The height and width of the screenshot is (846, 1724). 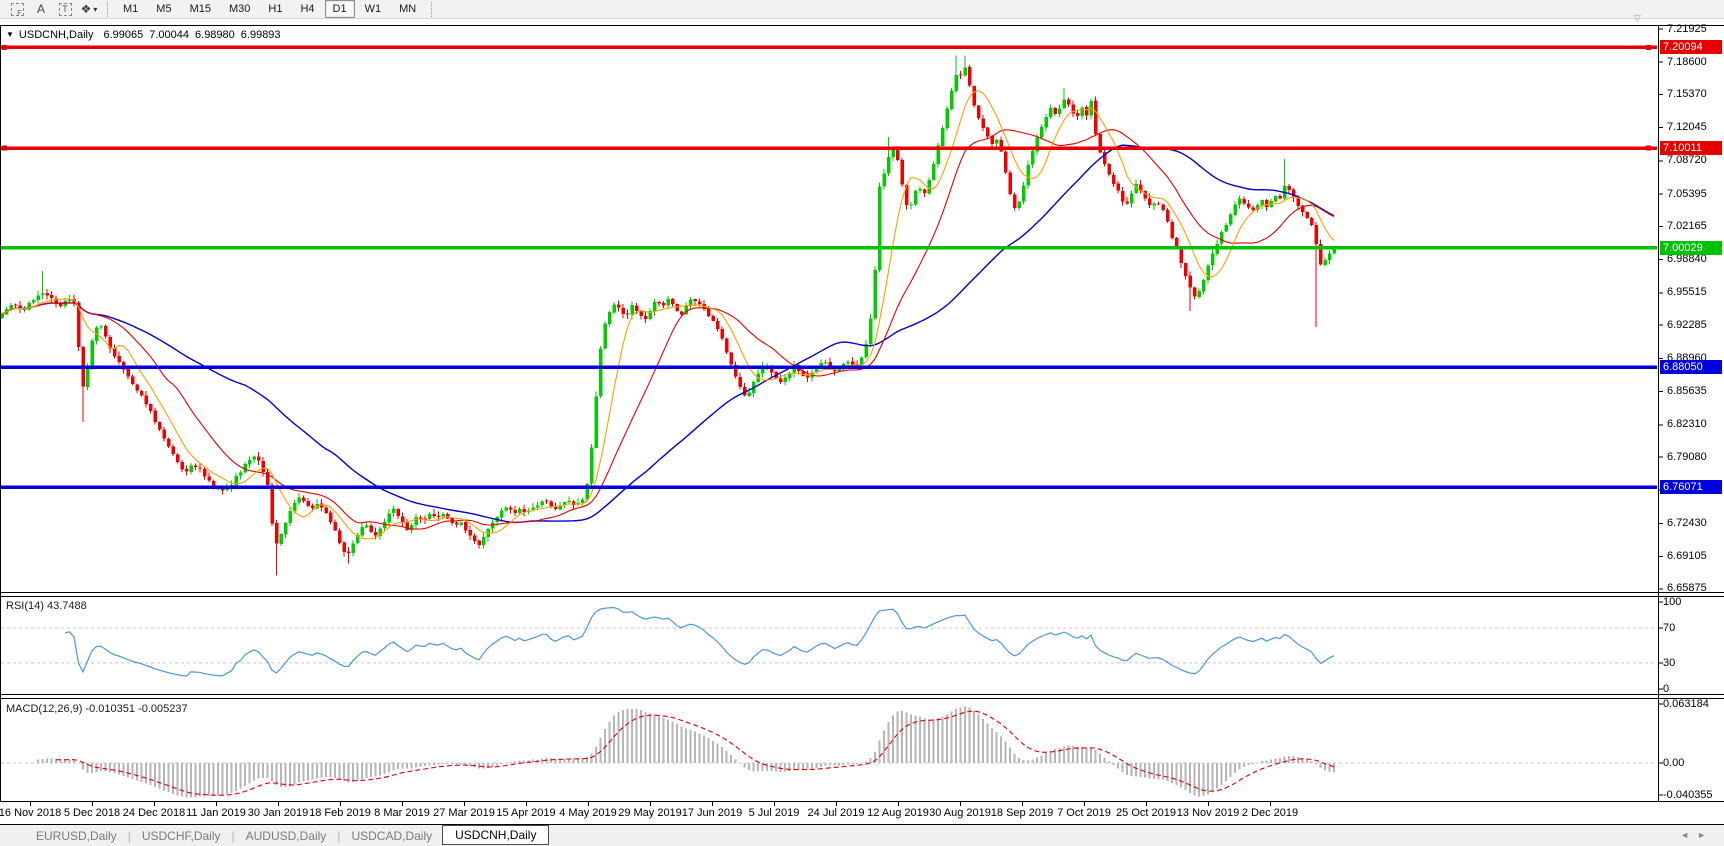 What do you see at coordinates (286, 835) in the screenshot?
I see `chart-tab-audusd: AUDUSD,Daily` at bounding box center [286, 835].